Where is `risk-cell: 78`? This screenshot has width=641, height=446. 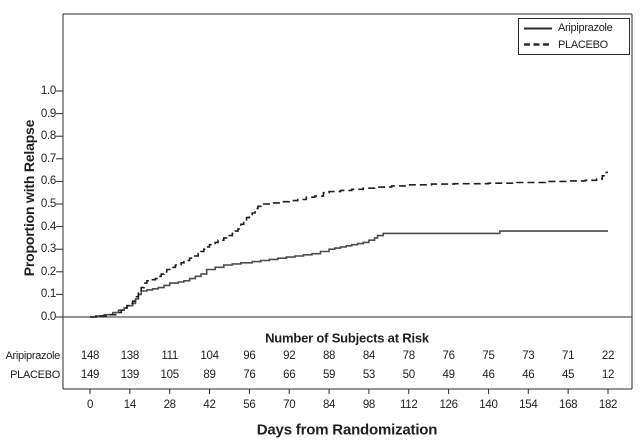
risk-cell: 78 is located at coordinates (409, 356).